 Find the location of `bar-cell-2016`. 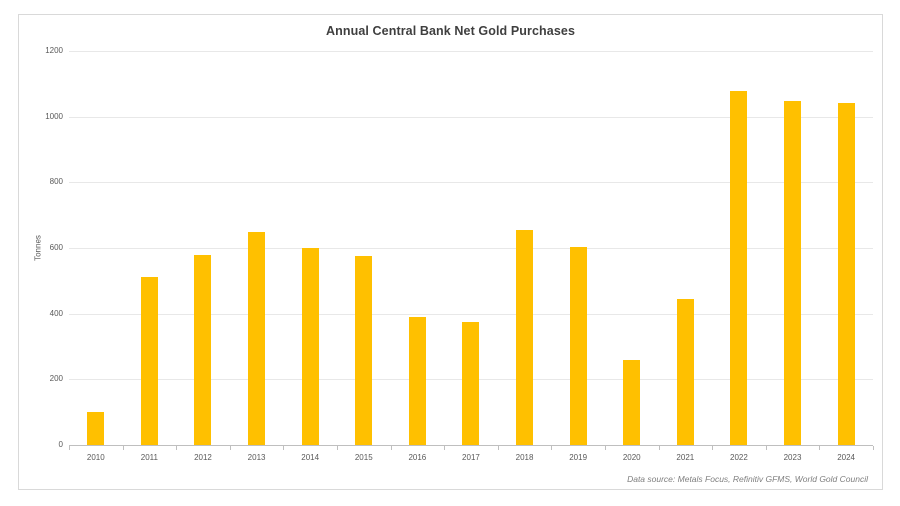

bar-cell-2016 is located at coordinates (418, 249).